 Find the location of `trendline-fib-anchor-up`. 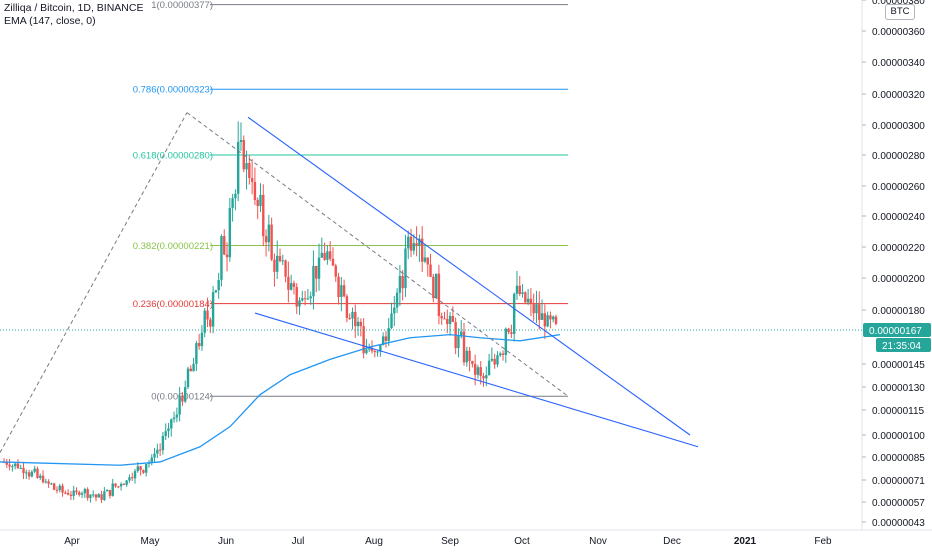

trendline-fib-anchor-up is located at coordinates (94, 282).